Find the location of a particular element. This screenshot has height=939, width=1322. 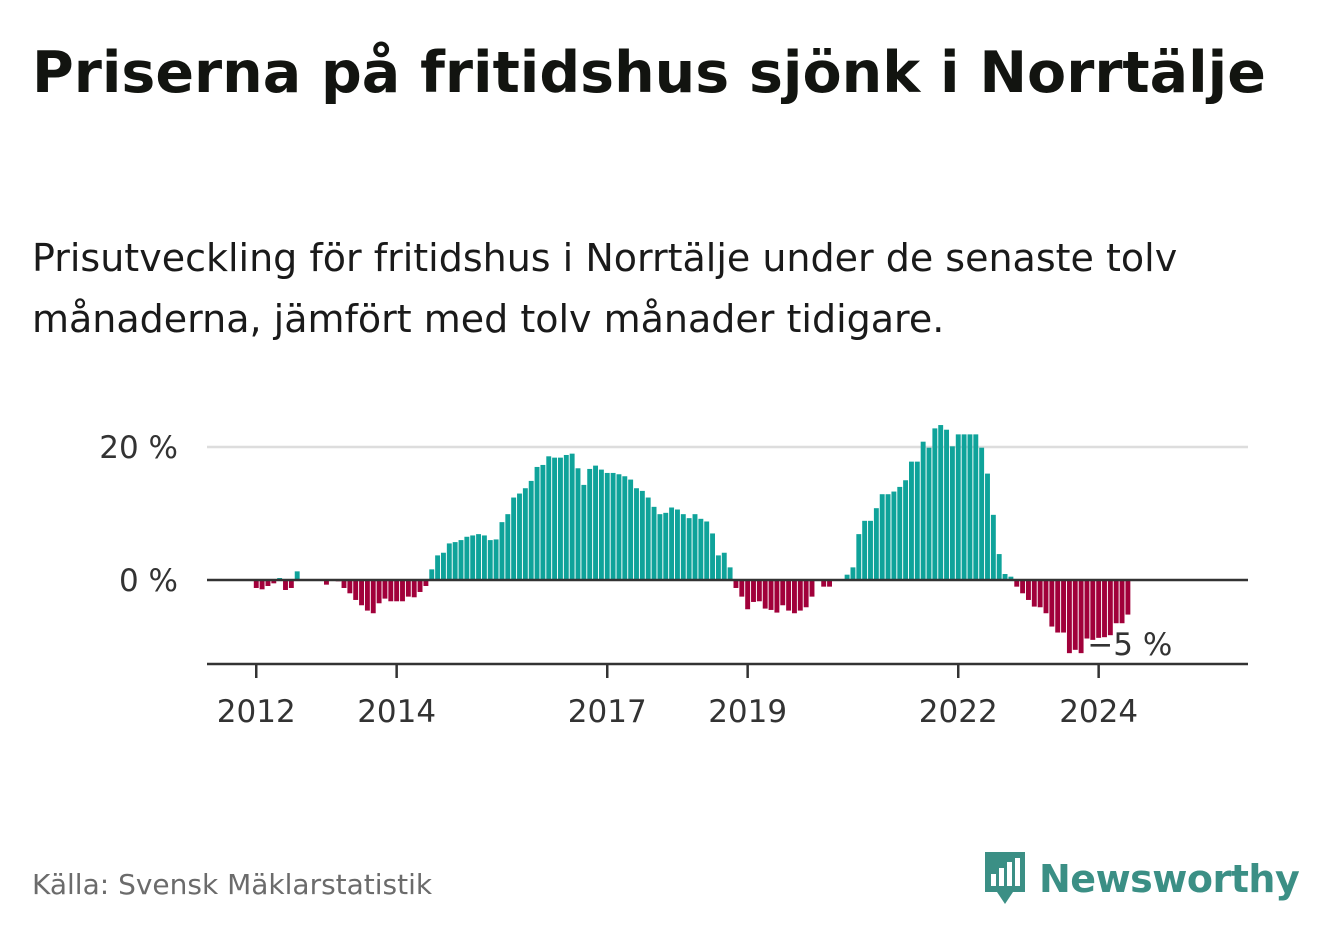

x-tick-label: 2014 is located at coordinates (396, 712).